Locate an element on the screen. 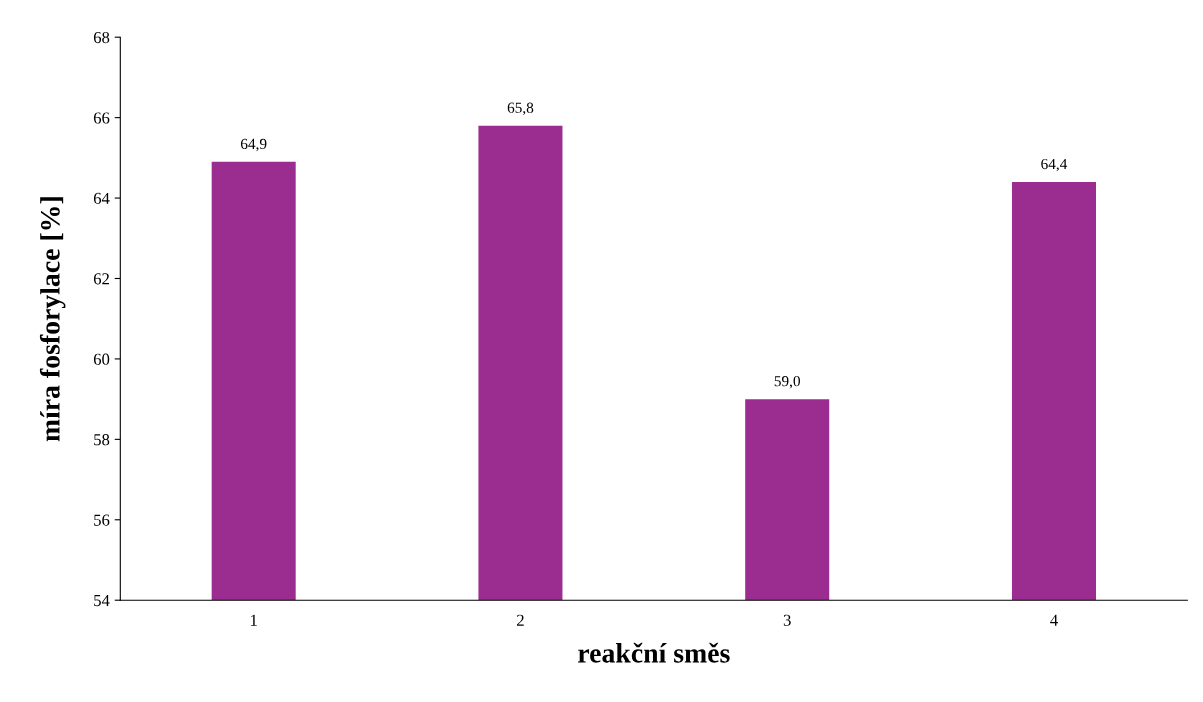 Image resolution: width=1203 pixels, height=702 pixels. x-tick-label: 4 is located at coordinates (1054, 620).